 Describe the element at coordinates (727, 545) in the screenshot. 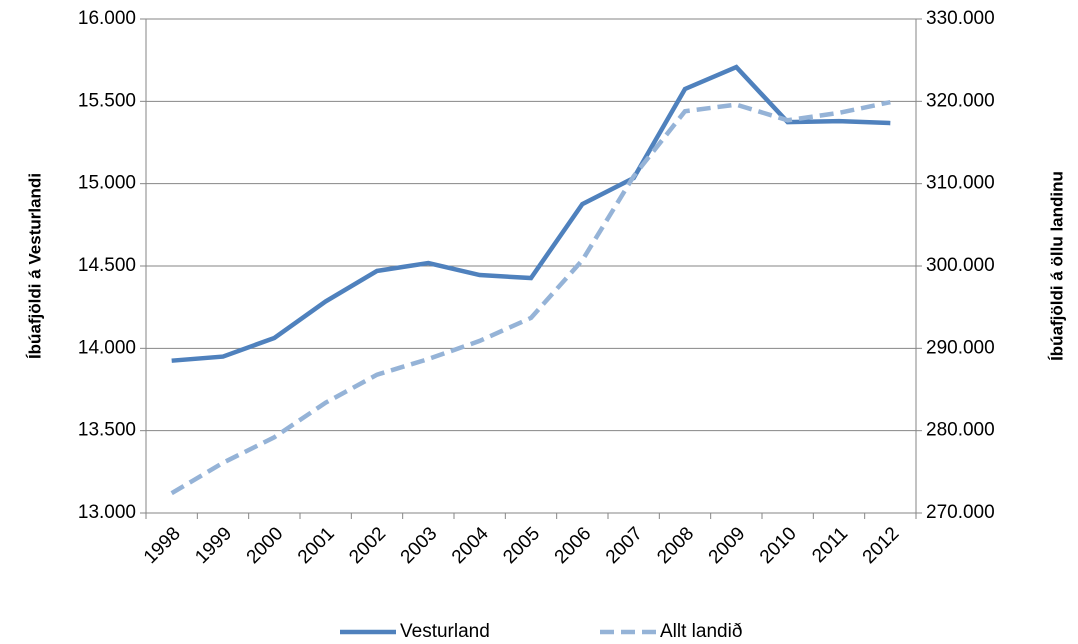

I see `x-tick-label: 2009` at that location.